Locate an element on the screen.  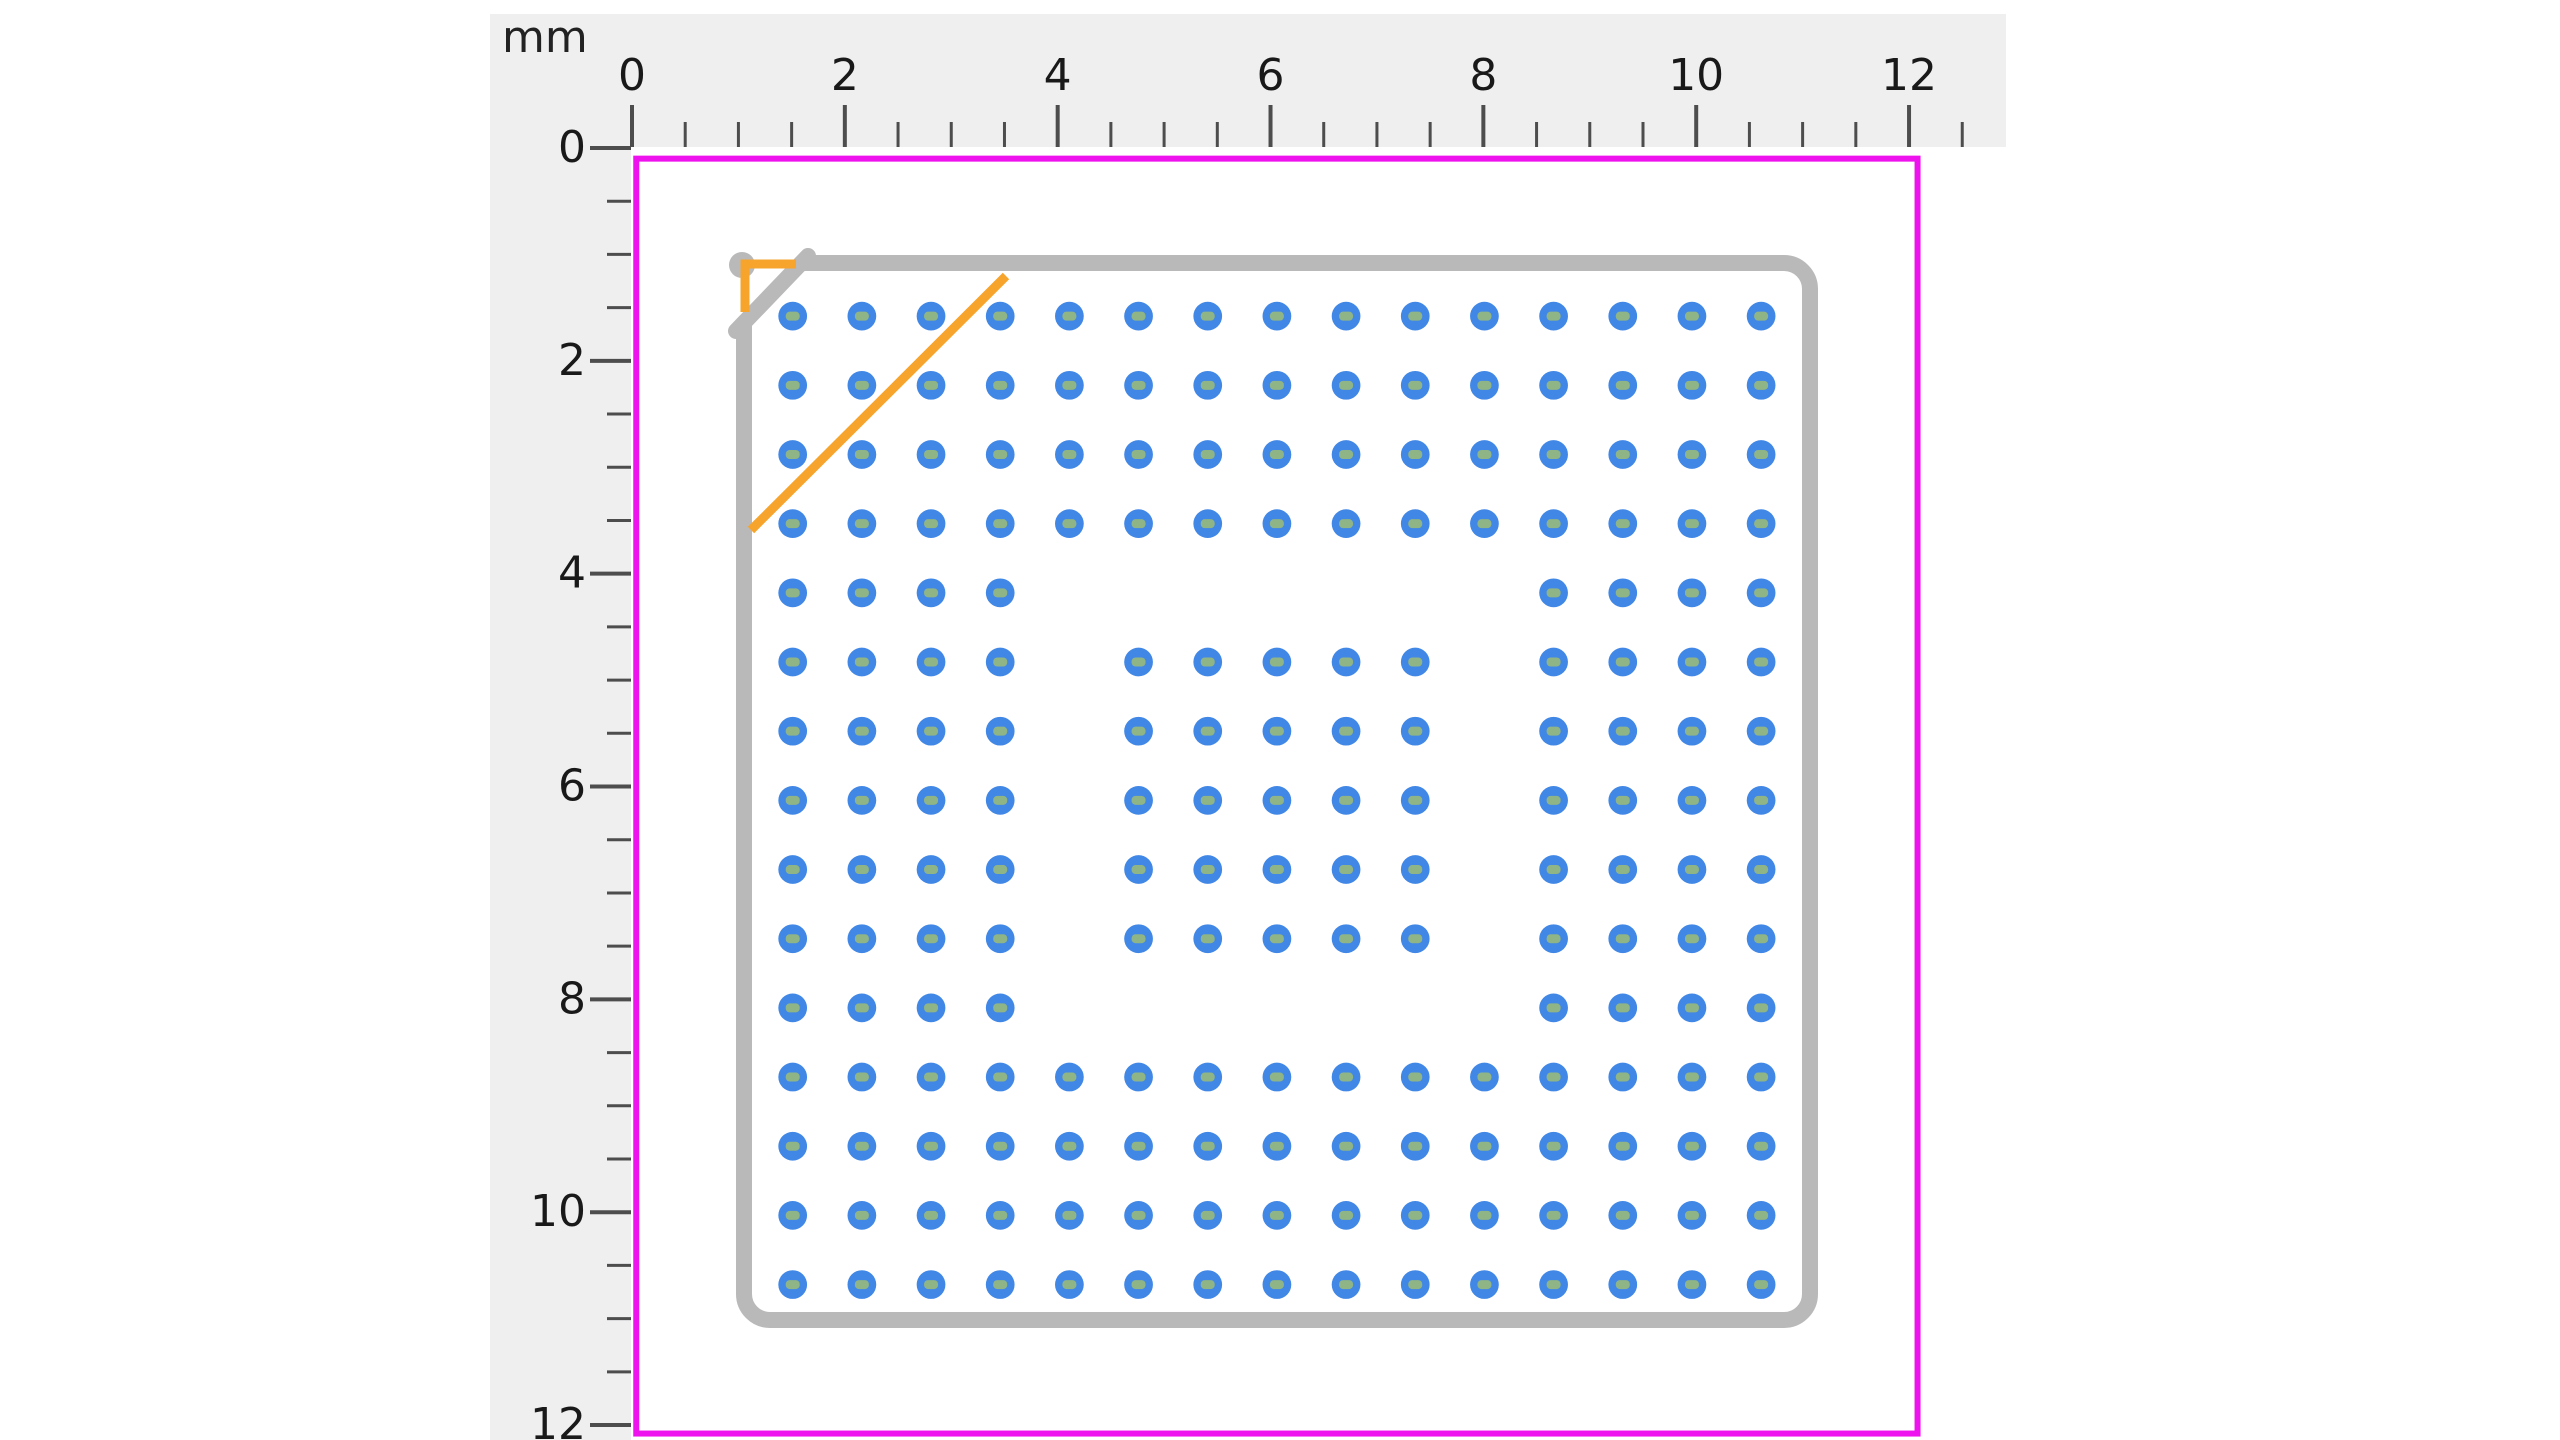
ruler-top-label: 2 is located at coordinates (845, 75).